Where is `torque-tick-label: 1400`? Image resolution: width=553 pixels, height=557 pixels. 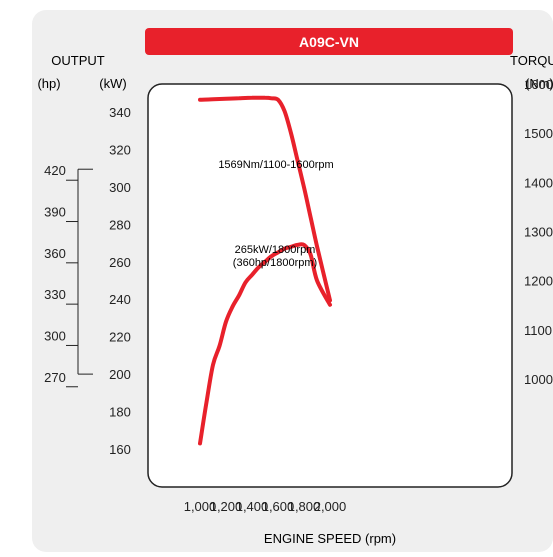 torque-tick-label: 1400 is located at coordinates (538, 182).